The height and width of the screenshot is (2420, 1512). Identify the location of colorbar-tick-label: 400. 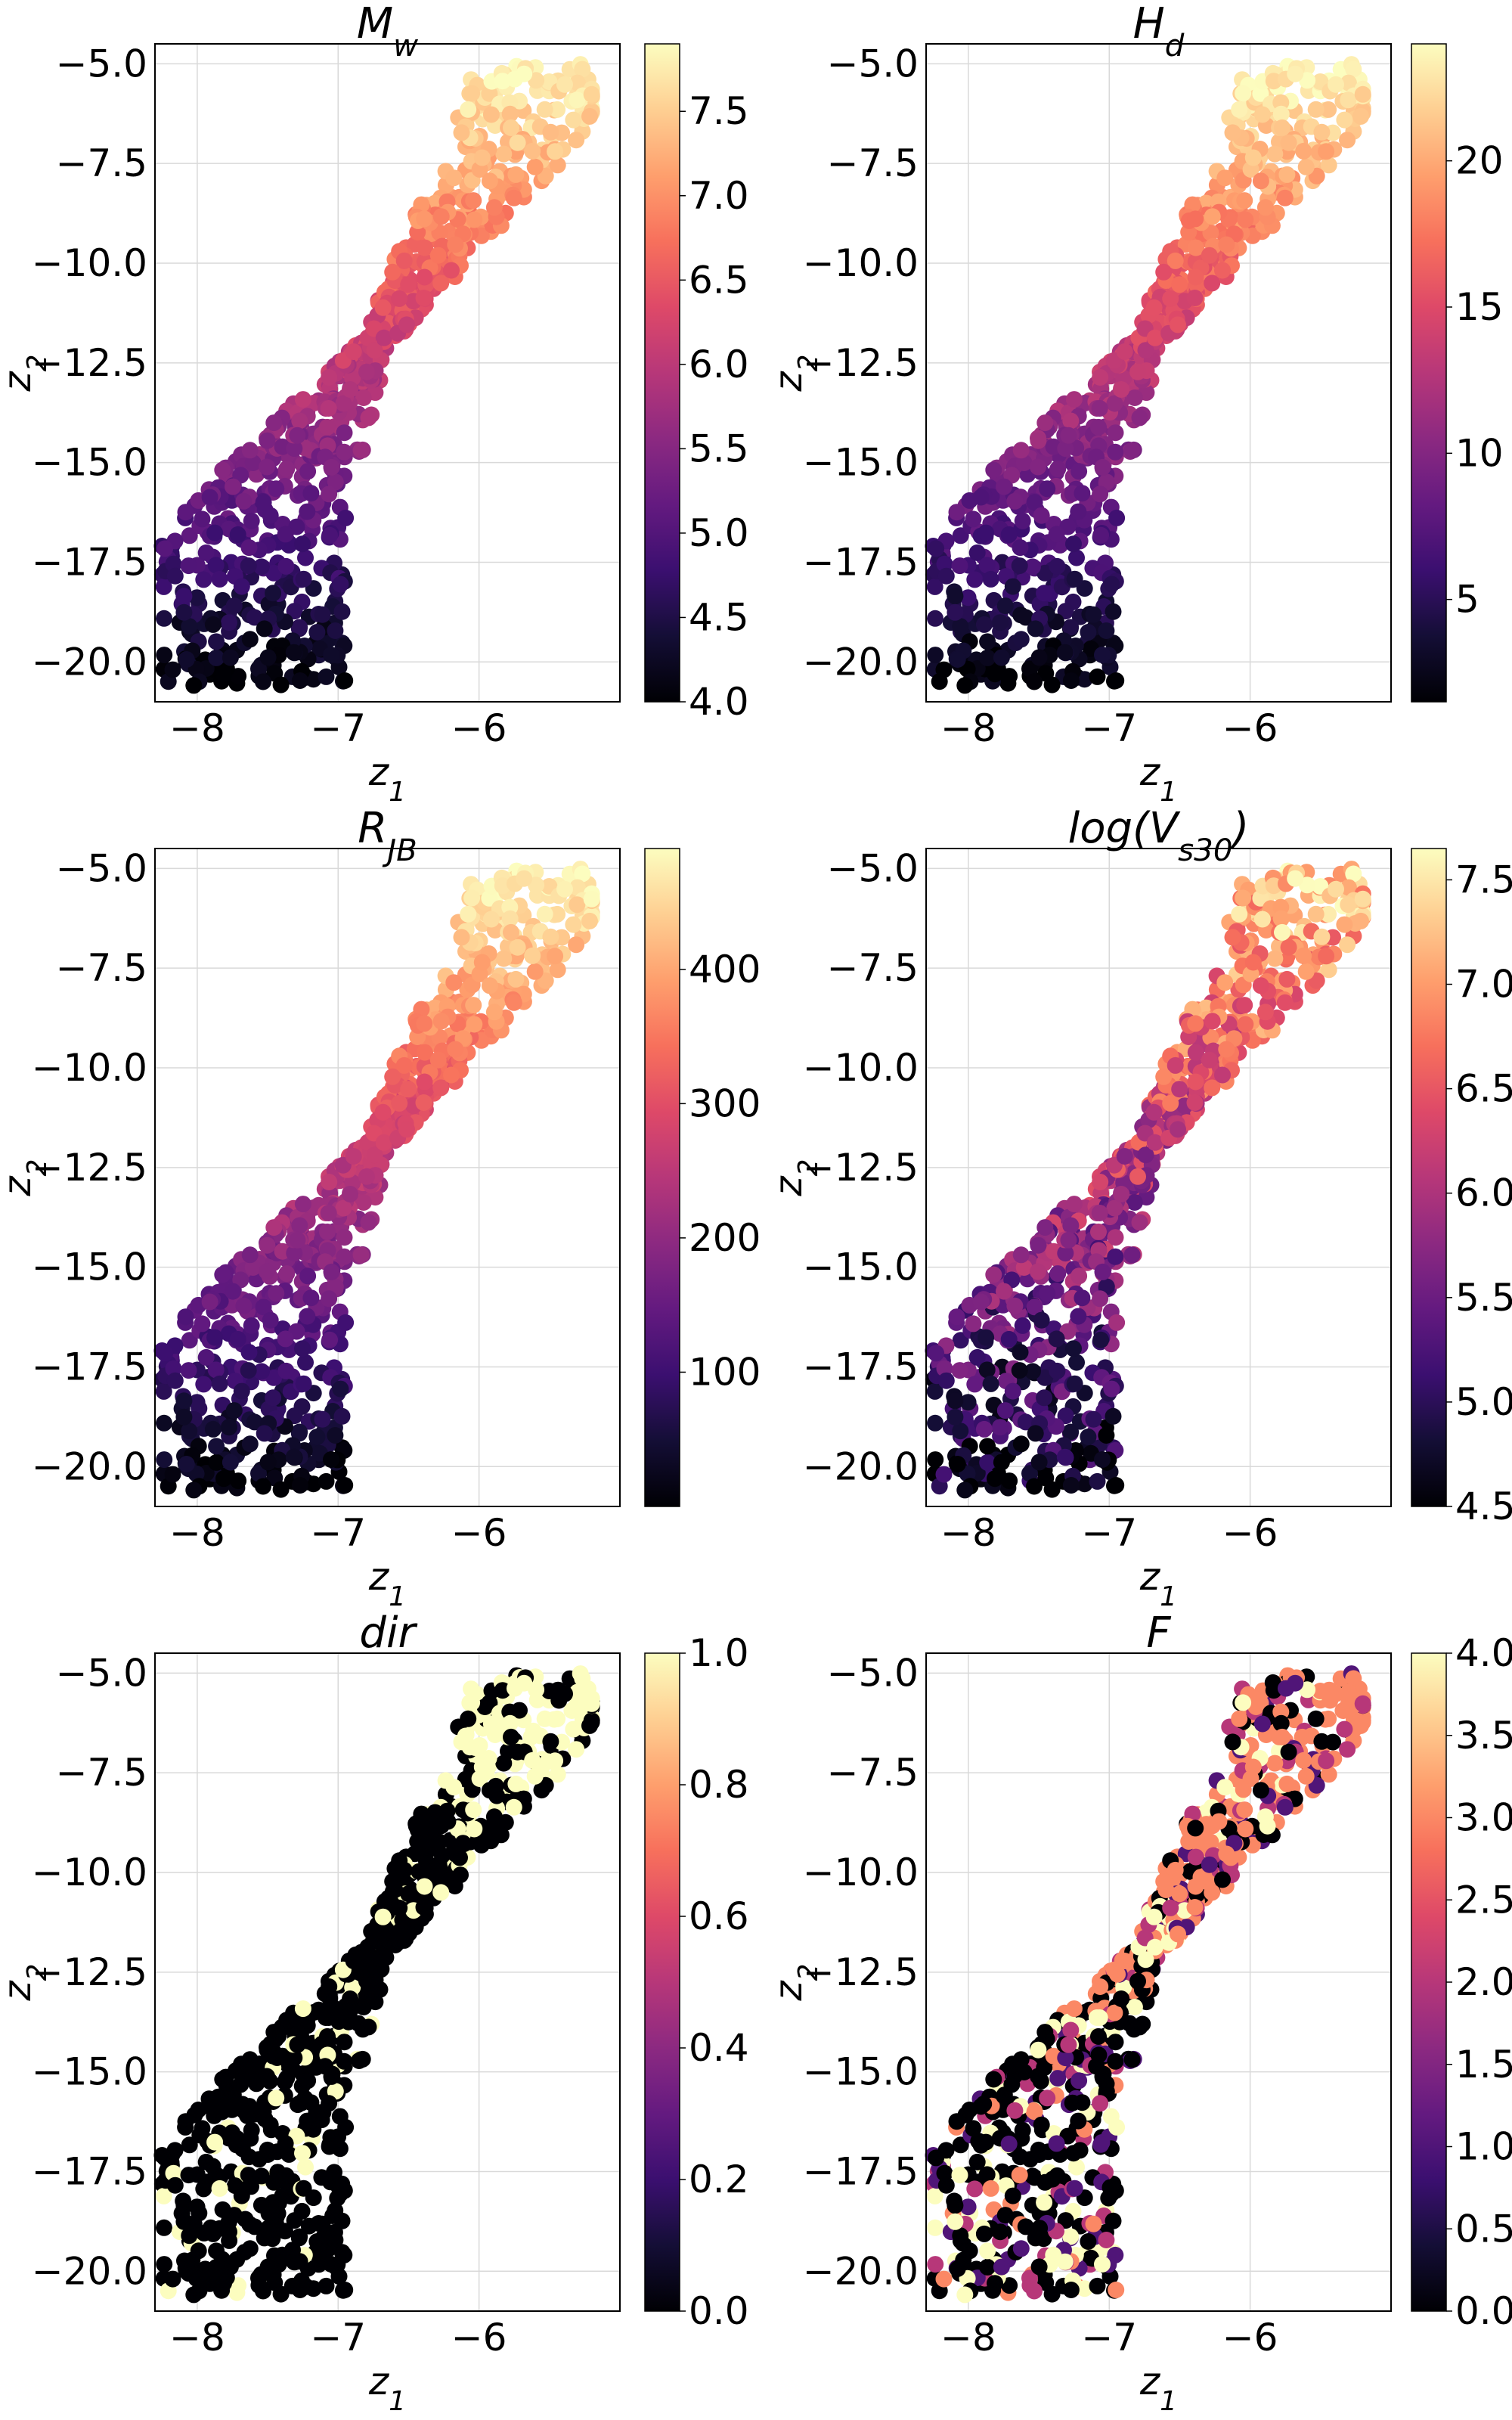
(725, 970).